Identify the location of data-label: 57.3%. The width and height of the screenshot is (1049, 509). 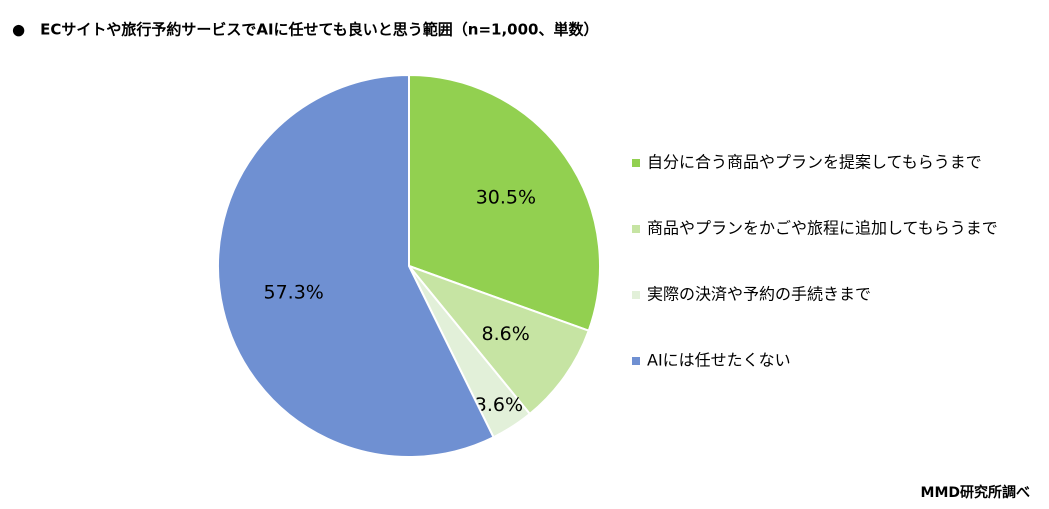
(294, 292).